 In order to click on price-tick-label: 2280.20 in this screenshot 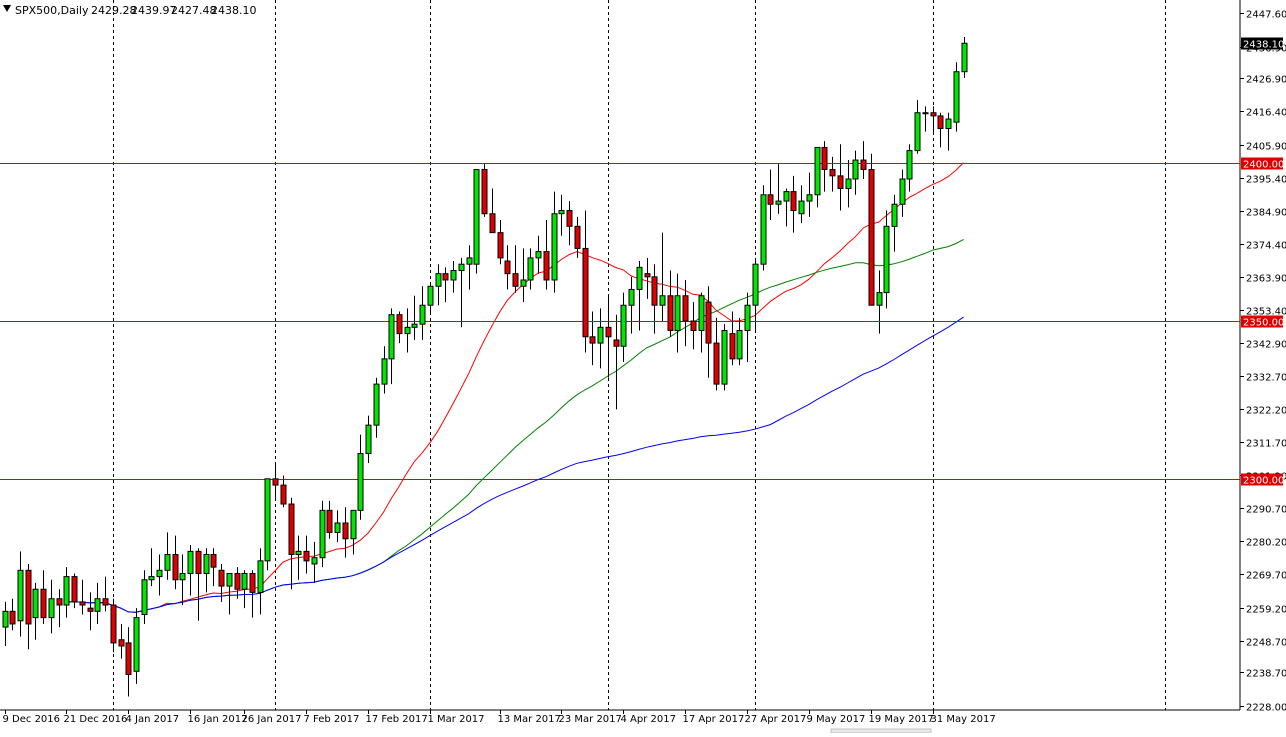, I will do `click(1266, 543)`.